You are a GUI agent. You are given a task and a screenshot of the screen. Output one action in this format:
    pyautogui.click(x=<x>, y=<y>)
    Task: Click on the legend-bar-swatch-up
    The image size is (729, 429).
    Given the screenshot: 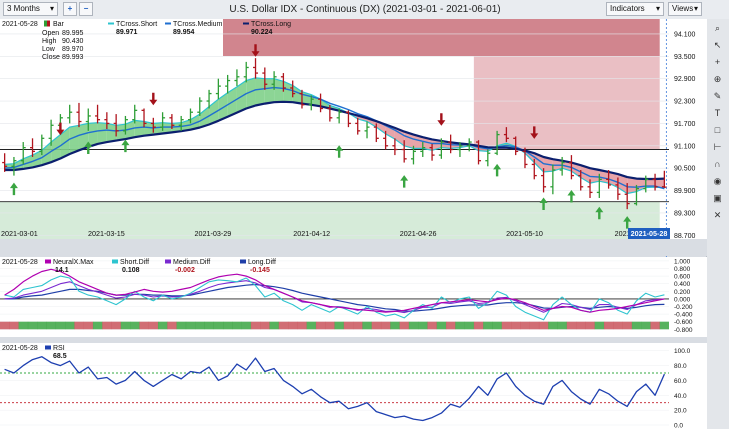 What is the action you would take?
    pyautogui.click(x=45, y=23)
    